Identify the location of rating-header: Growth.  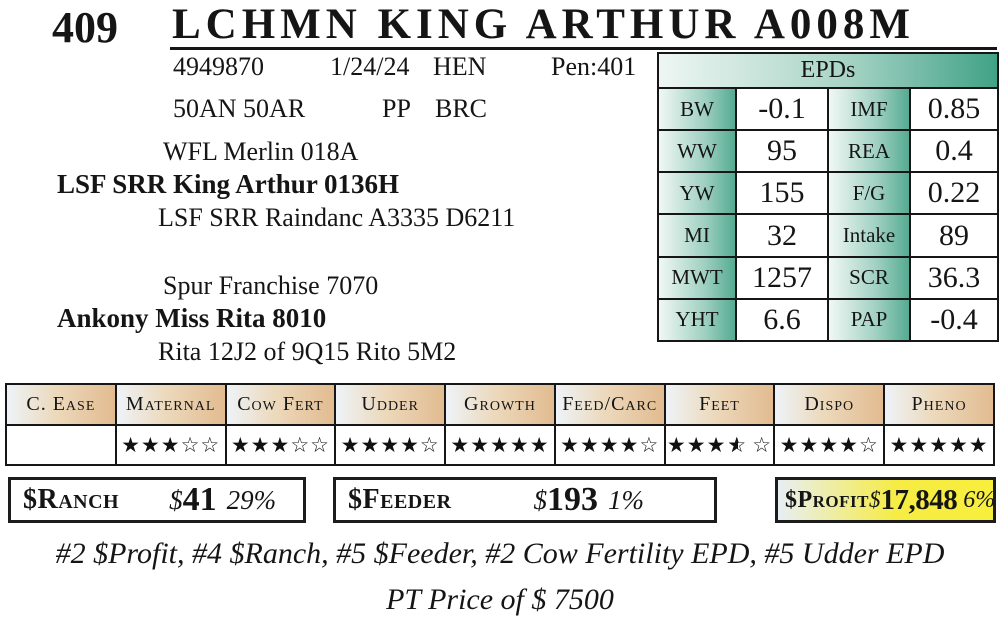
(500, 404).